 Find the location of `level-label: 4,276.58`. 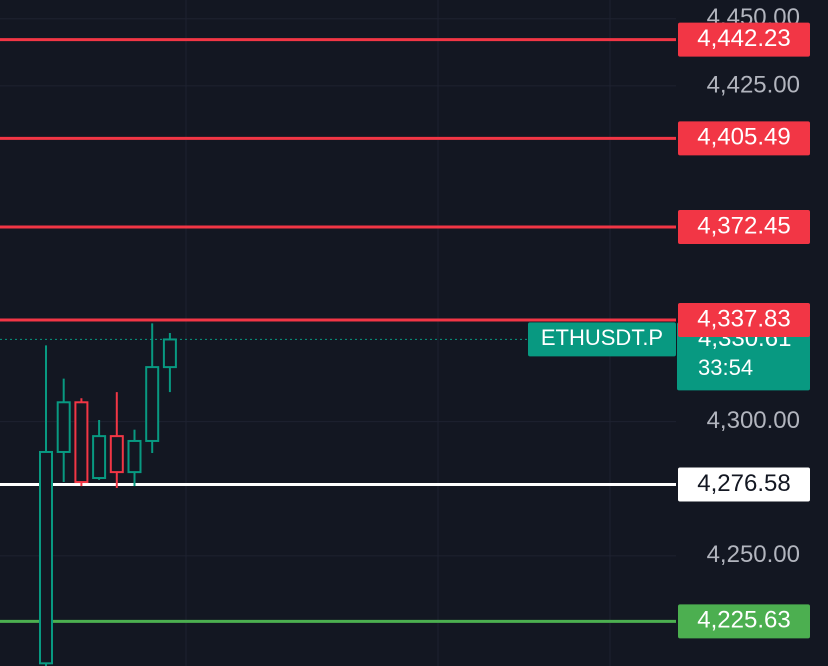

level-label: 4,276.58 is located at coordinates (743, 483).